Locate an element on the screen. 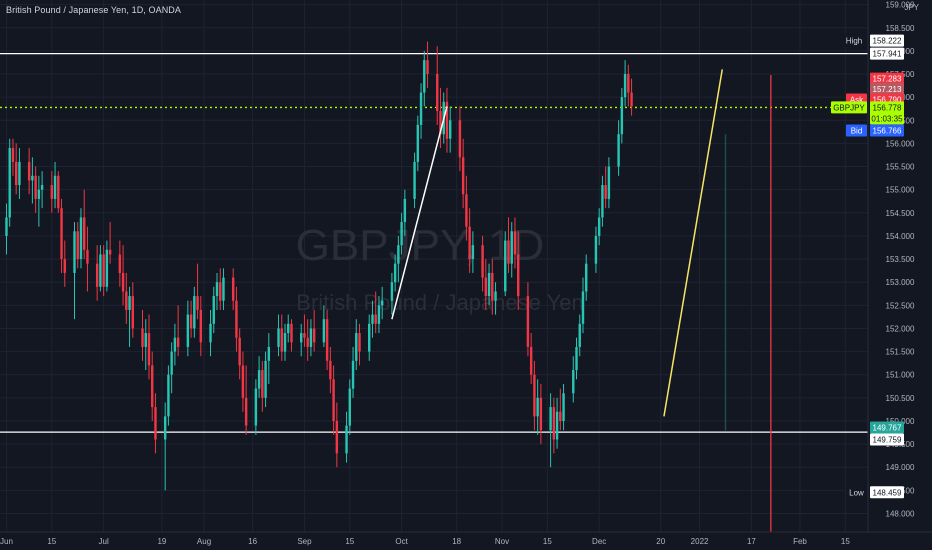 The width and height of the screenshot is (932, 550). price-label-value: 157.213 is located at coordinates (887, 89).